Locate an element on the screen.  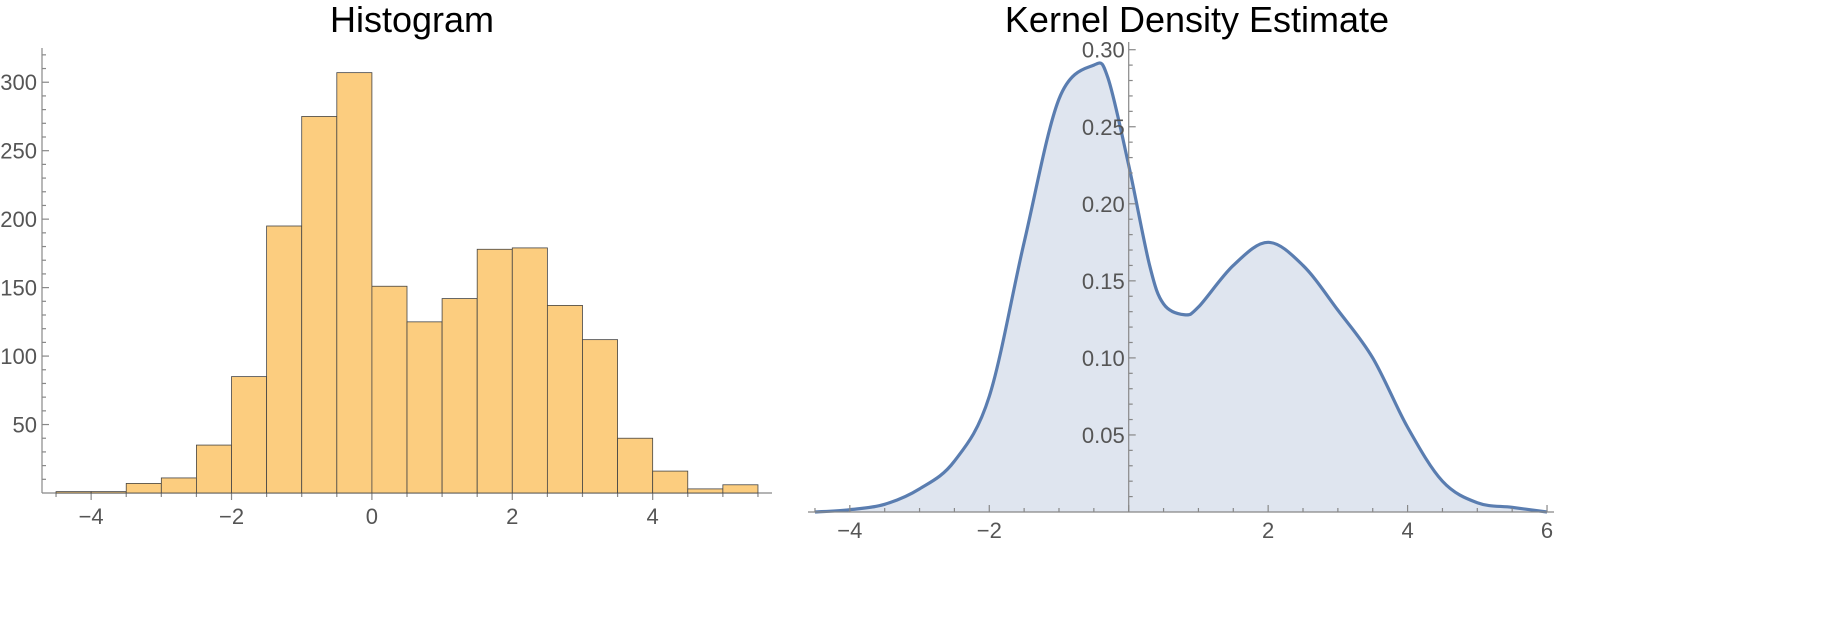
kde-y-tick-label: 0.05 is located at coordinates (1103, 435).